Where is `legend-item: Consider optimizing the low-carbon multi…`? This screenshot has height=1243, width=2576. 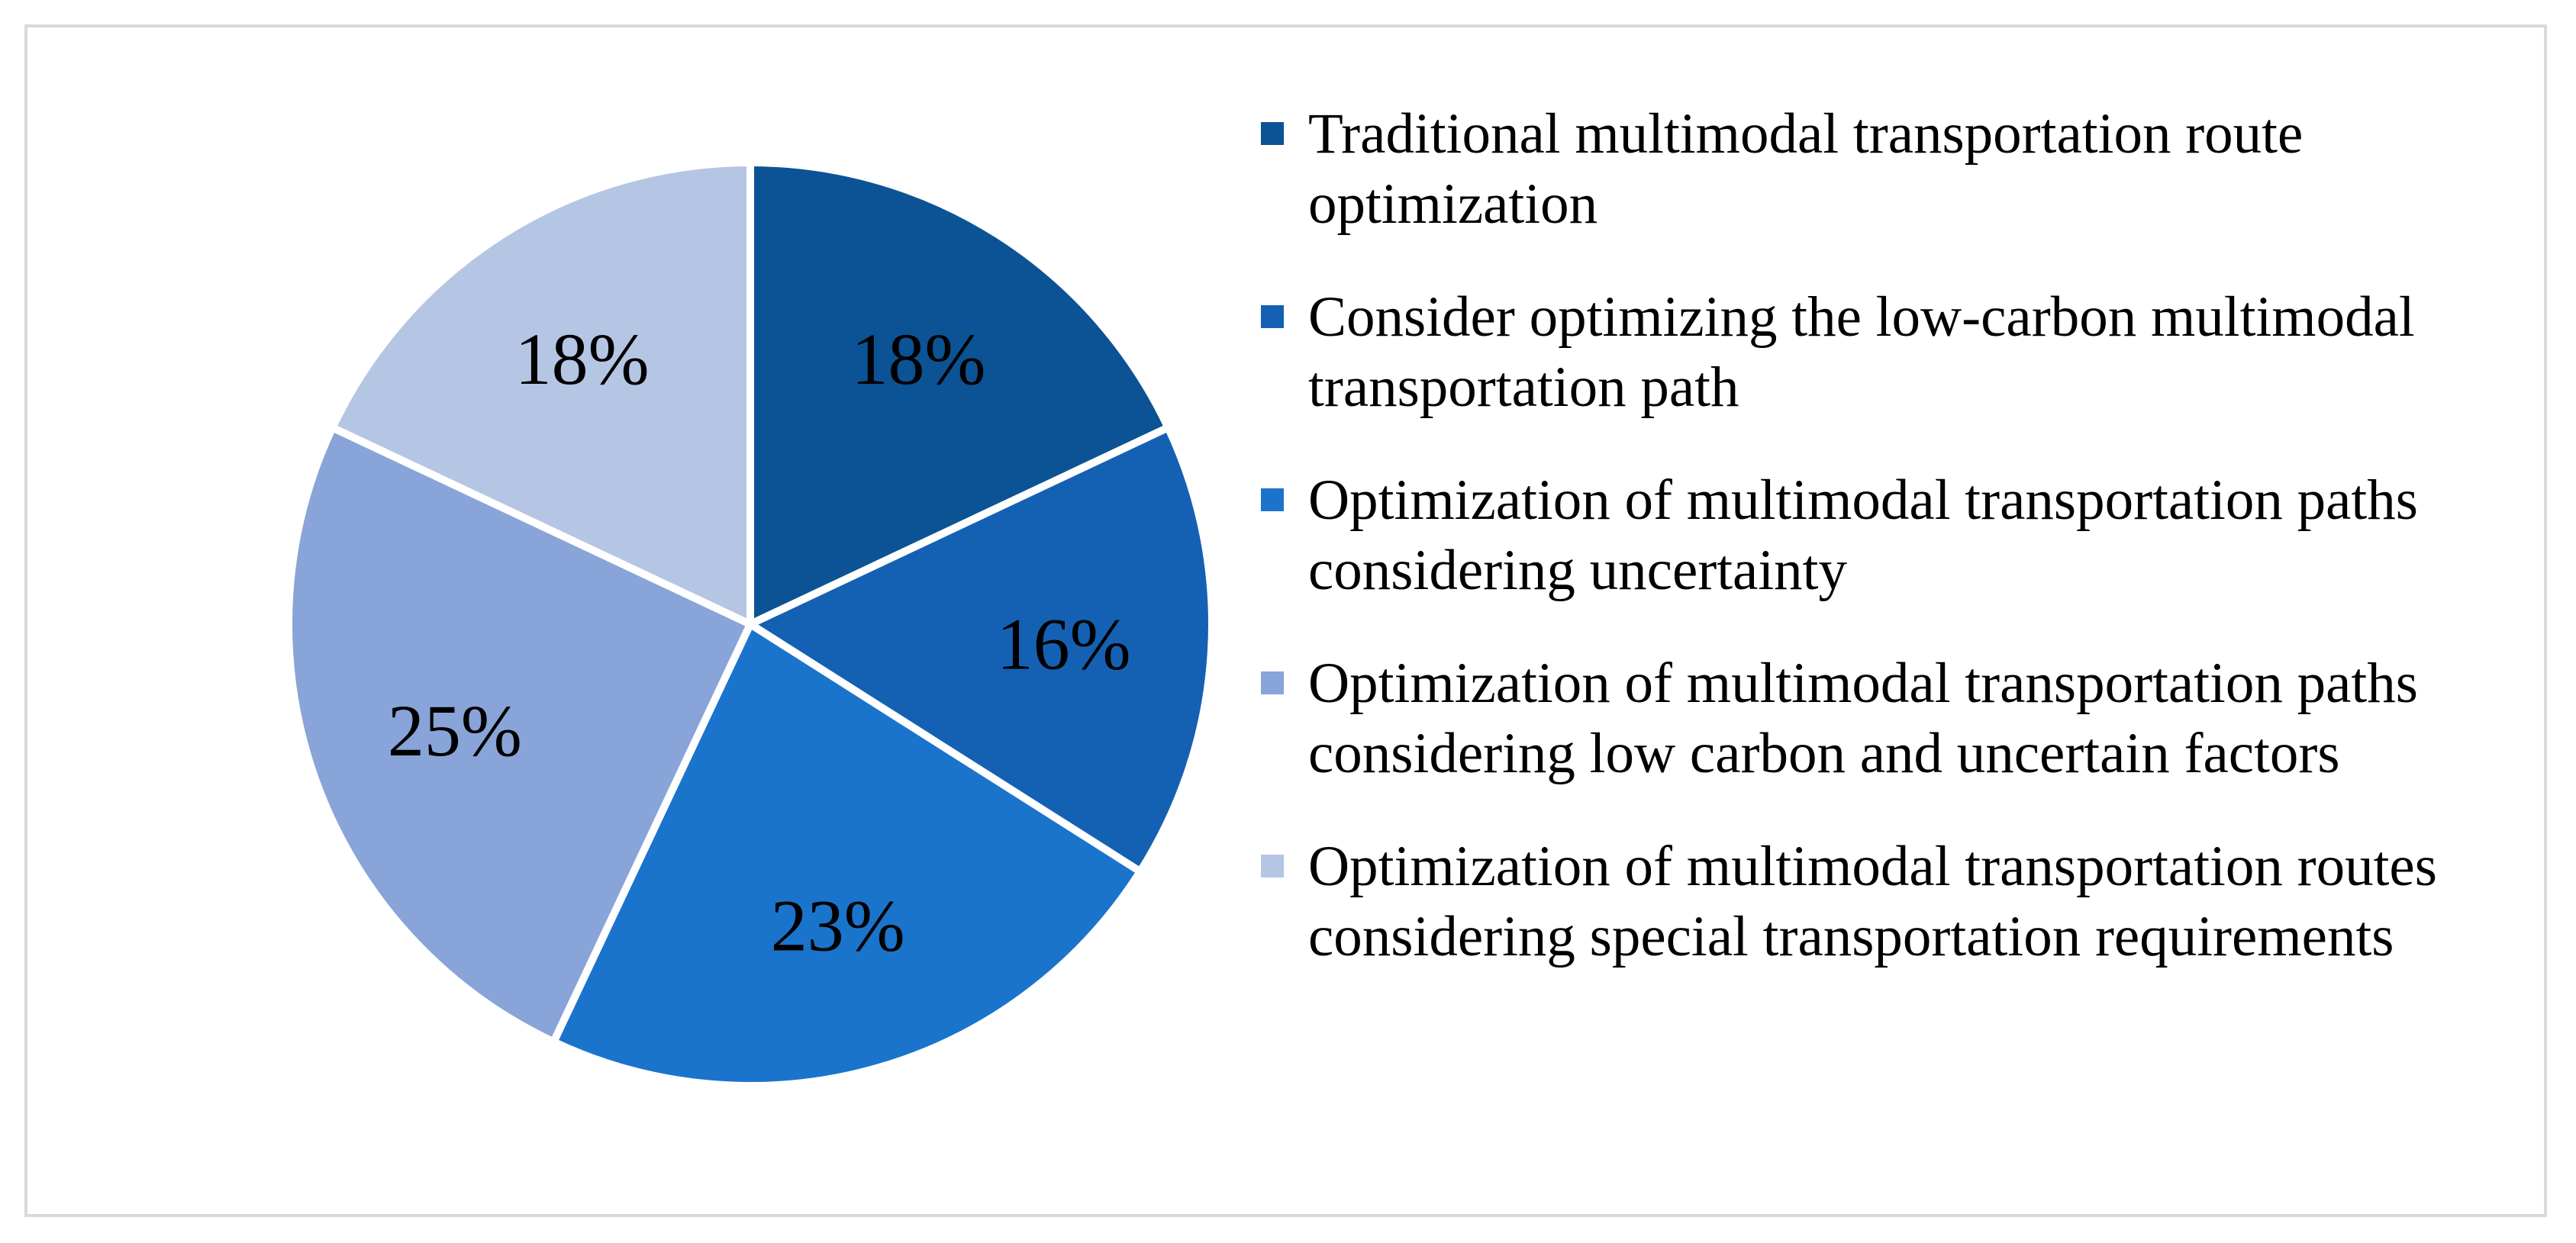
legend-item: Consider optimizing the low-carbon multi… is located at coordinates (1903, 353).